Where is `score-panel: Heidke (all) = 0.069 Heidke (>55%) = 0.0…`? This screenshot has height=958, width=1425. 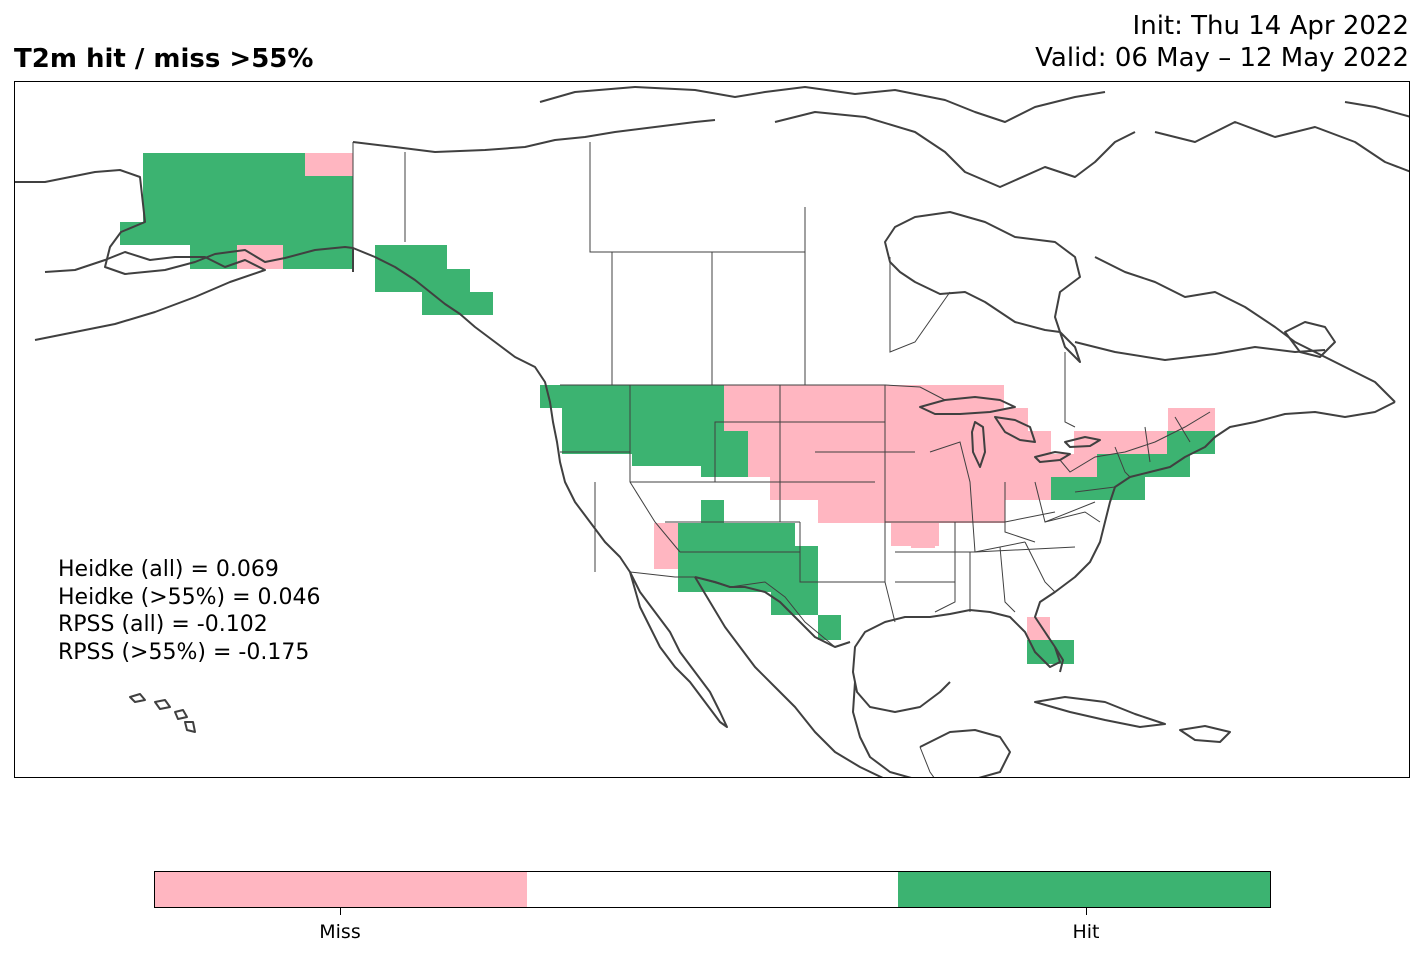 score-panel: Heidke (all) = 0.069 Heidke (>55%) = 0.0… is located at coordinates (189, 611).